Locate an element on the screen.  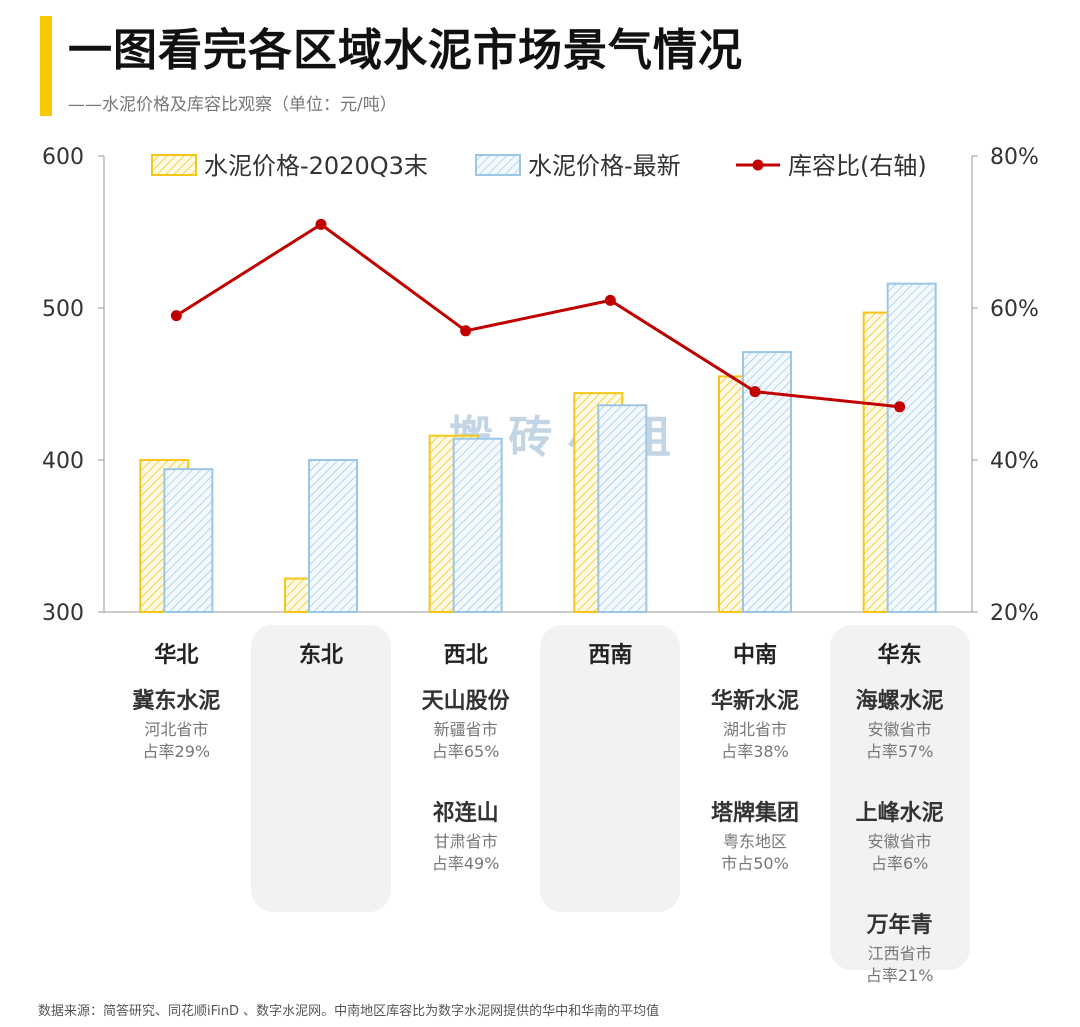
title-accent-bar is located at coordinates (46, 66).